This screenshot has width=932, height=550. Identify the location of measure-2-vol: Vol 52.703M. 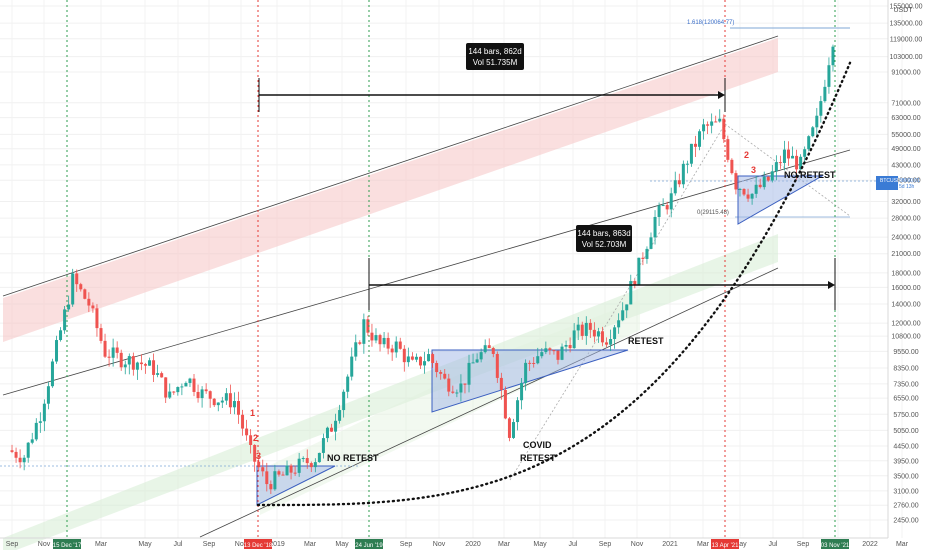
(604, 244).